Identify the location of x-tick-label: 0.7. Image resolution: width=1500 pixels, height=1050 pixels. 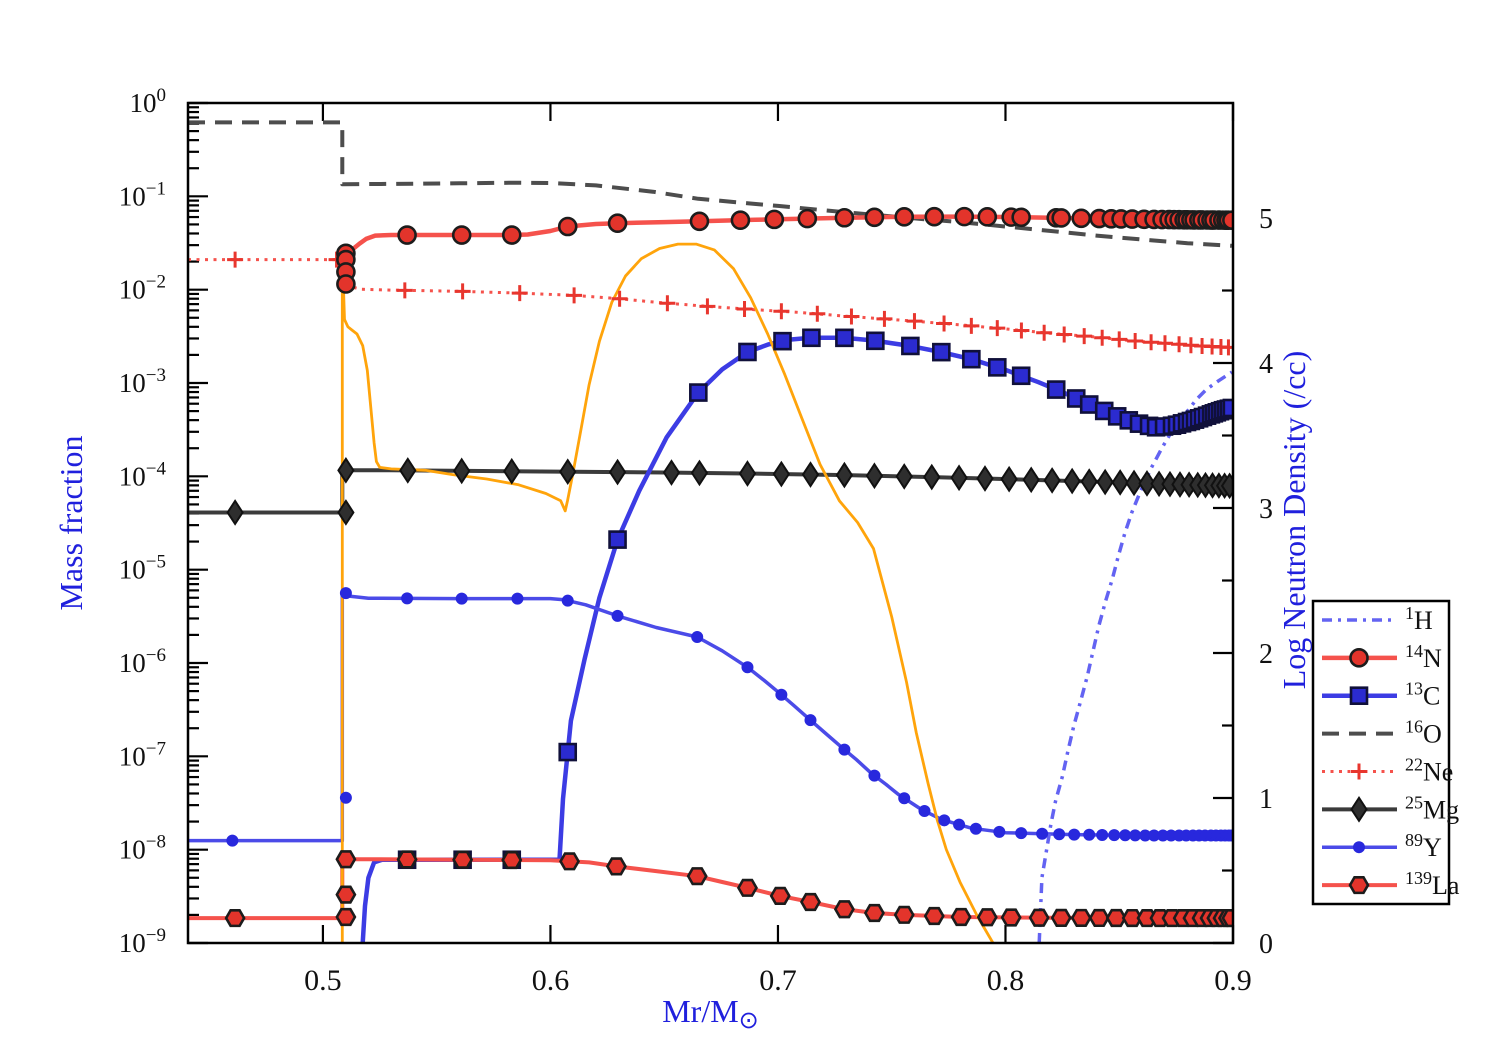
(778, 980).